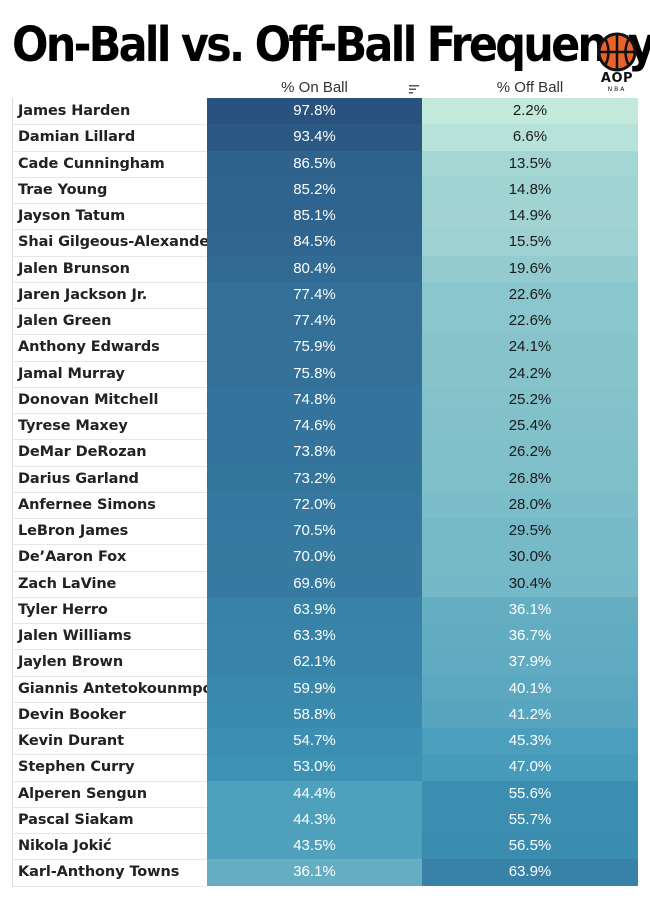  What do you see at coordinates (74, 268) in the screenshot?
I see `player-name: Jalen Brunson` at bounding box center [74, 268].